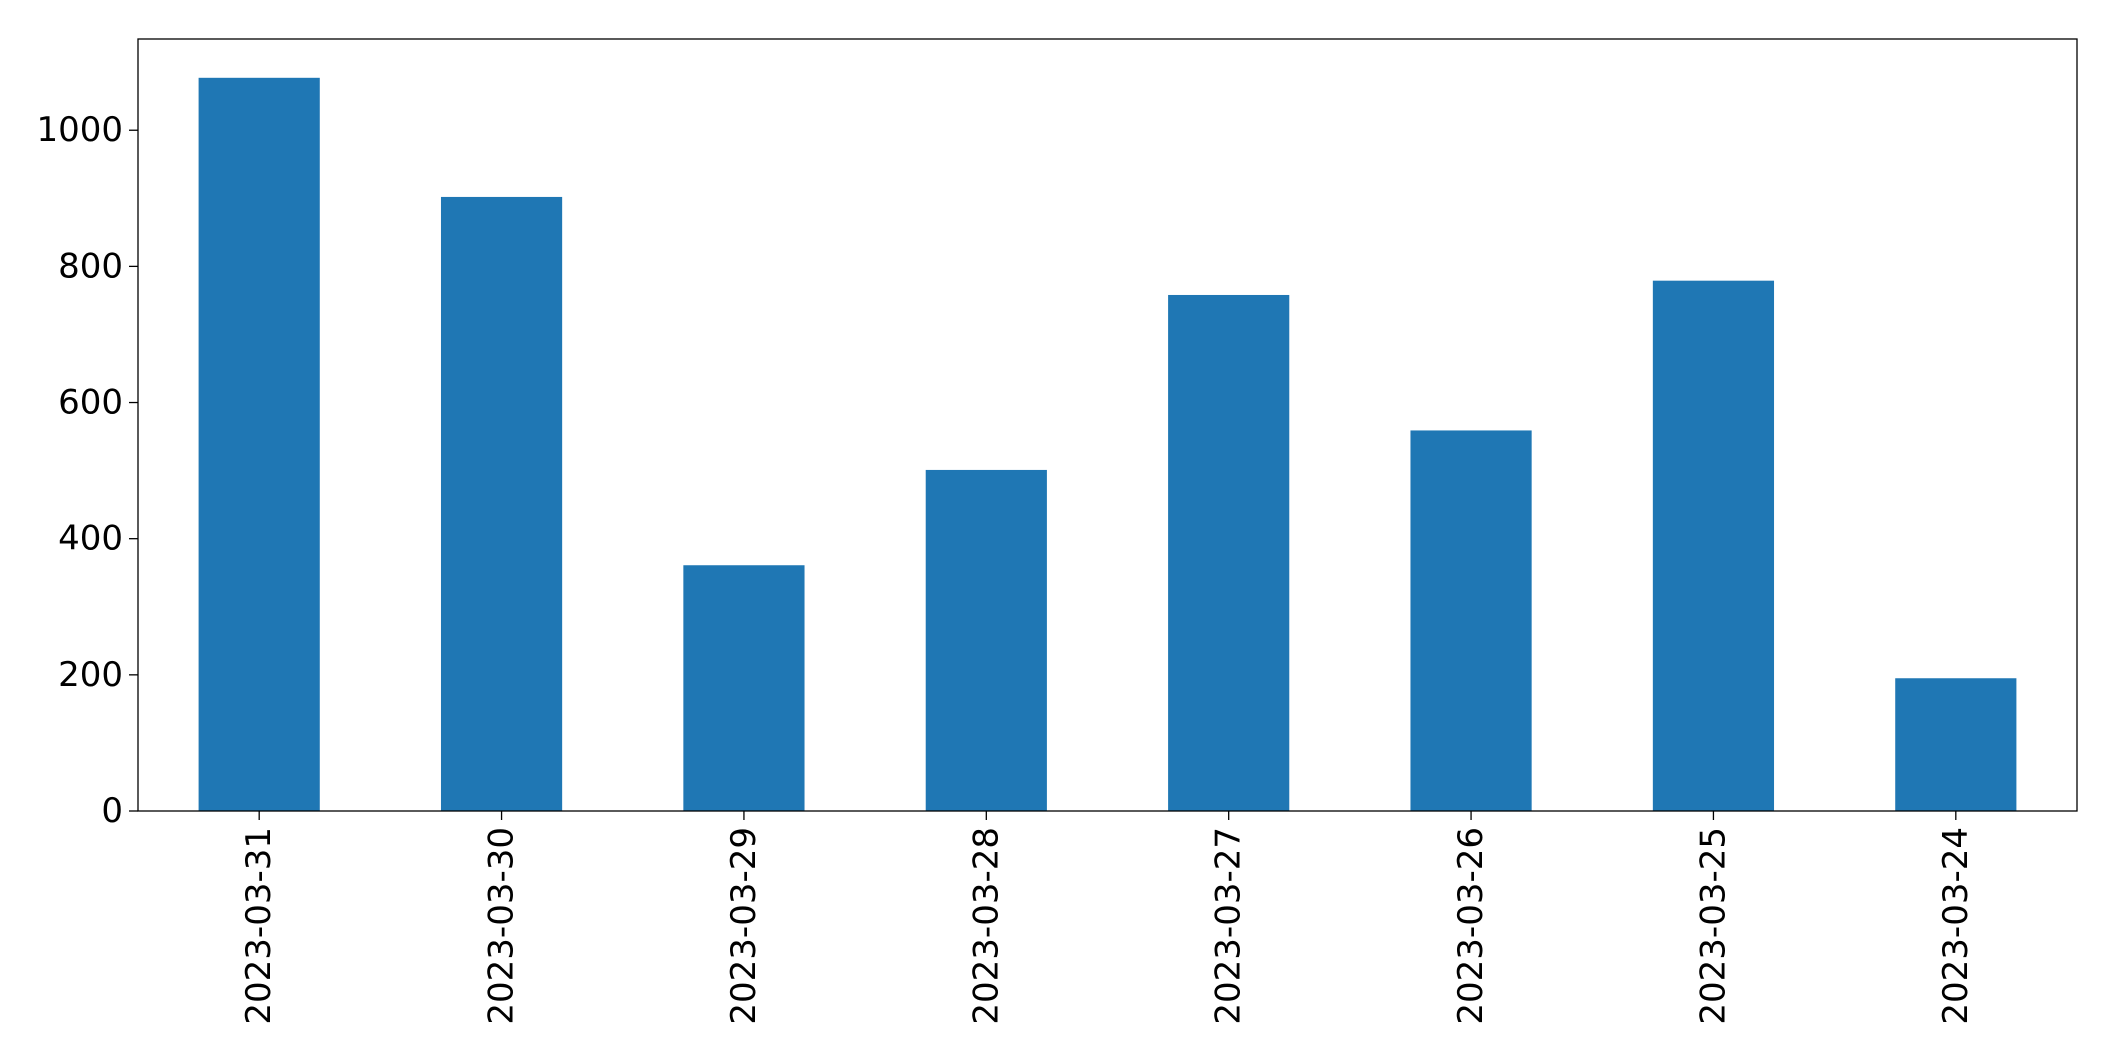 The width and height of the screenshot is (2115, 1061). I want to click on y-tick-label: 600, so click(90, 403).